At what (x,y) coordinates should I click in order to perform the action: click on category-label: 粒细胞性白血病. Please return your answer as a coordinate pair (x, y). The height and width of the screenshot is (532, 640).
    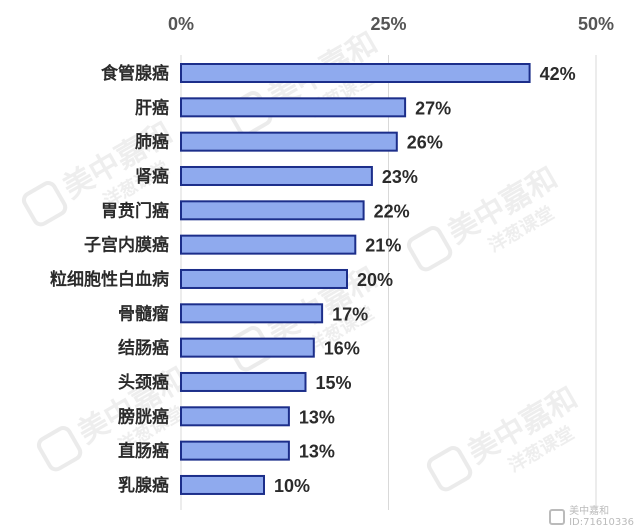
    Looking at the image, I should click on (109, 279).